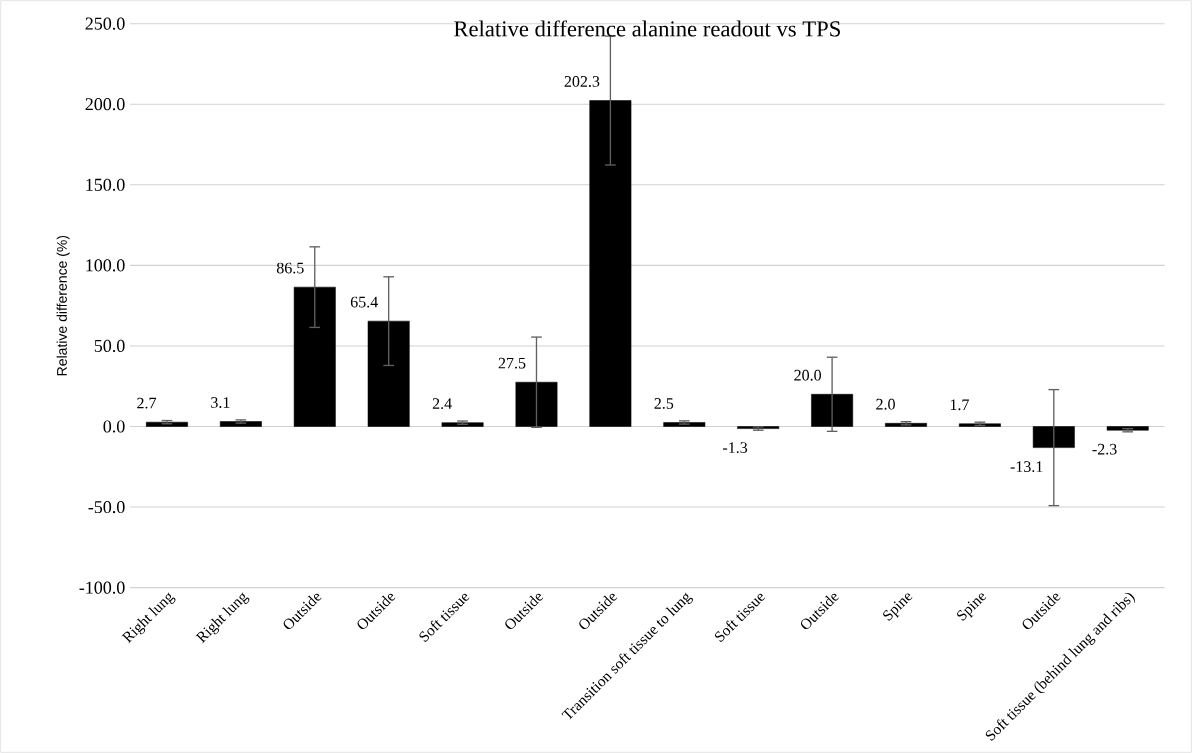  What do you see at coordinates (582, 81) in the screenshot?
I see `data-label: 202.3` at bounding box center [582, 81].